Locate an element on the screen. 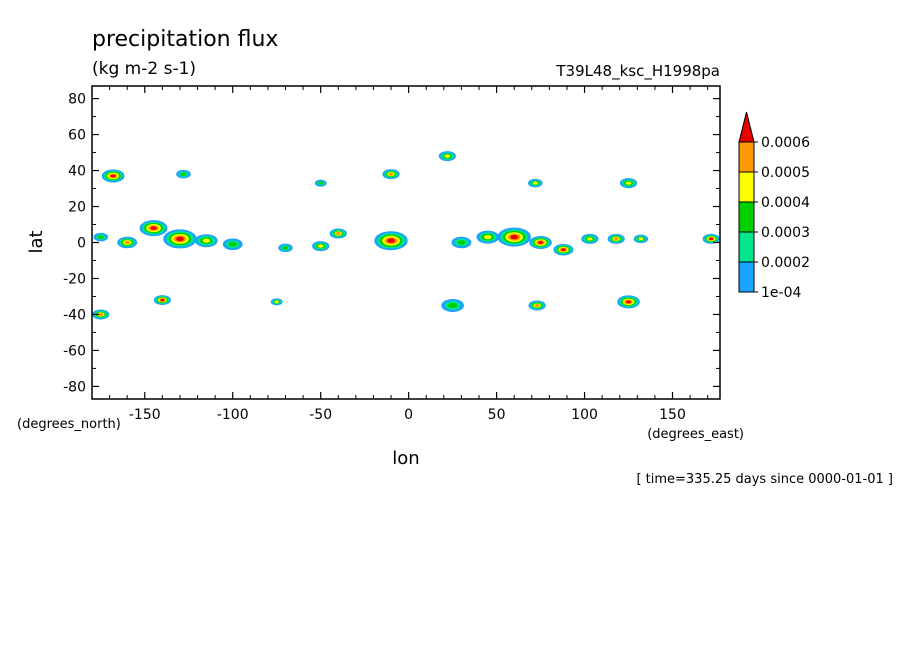 Image resolution: width=904 pixels, height=654 pixels. y-axis-label: lat is located at coordinates (36, 241).